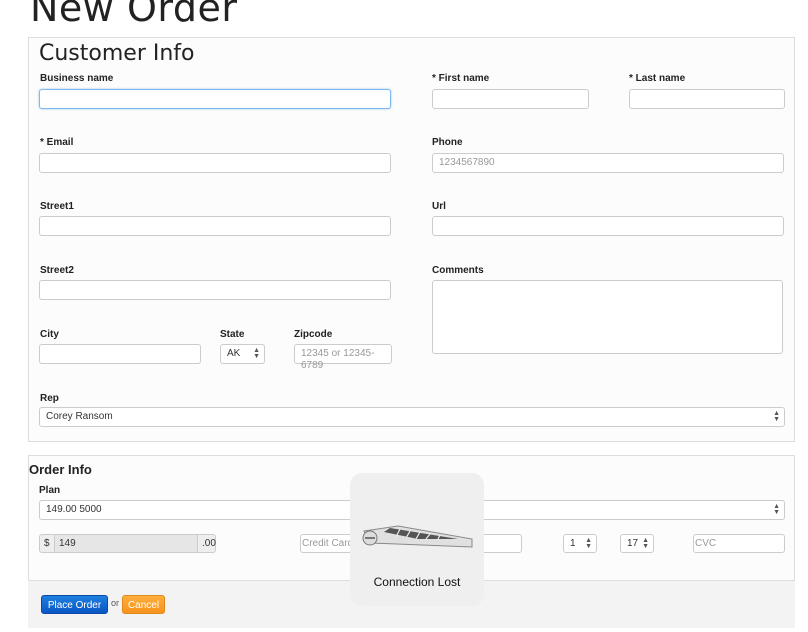 The image size is (808, 632). I want to click on city-label: City, so click(49, 334).